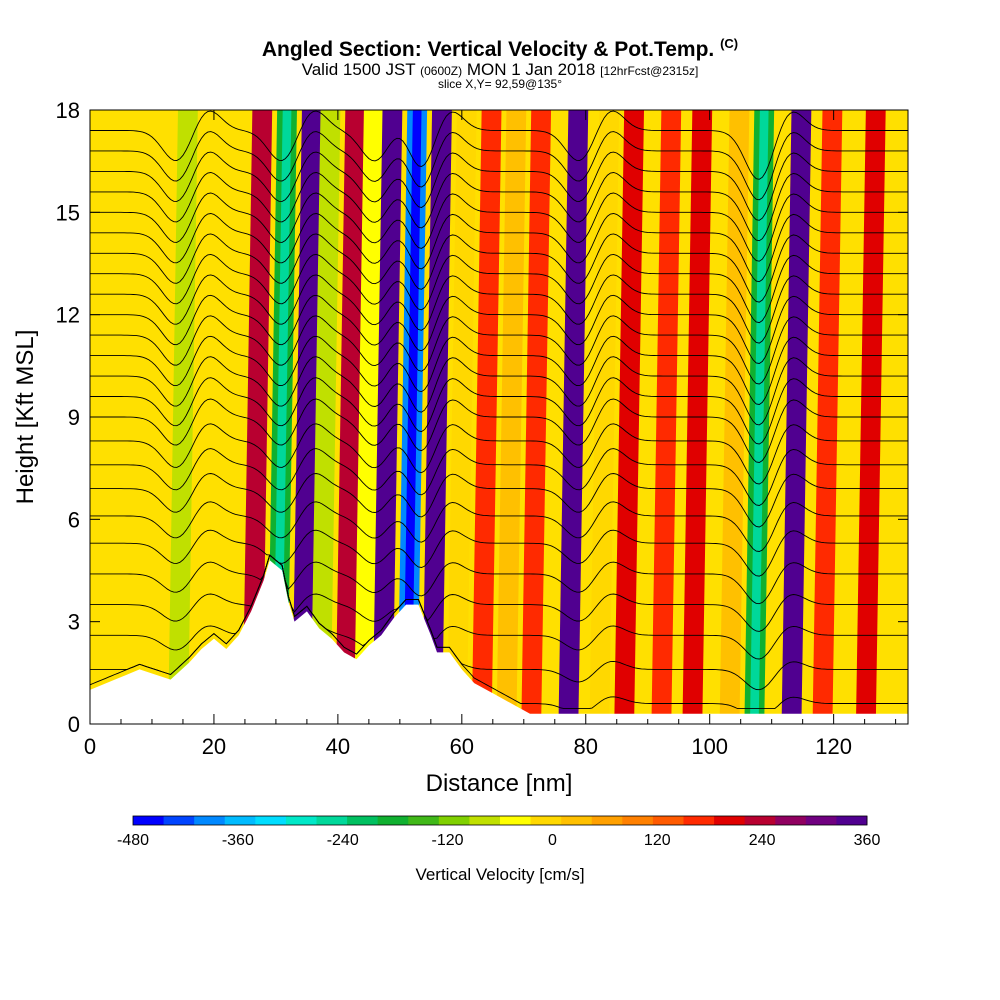 The image size is (1000, 1000). What do you see at coordinates (68, 110) in the screenshot?
I see `y-tick-label: 18` at bounding box center [68, 110].